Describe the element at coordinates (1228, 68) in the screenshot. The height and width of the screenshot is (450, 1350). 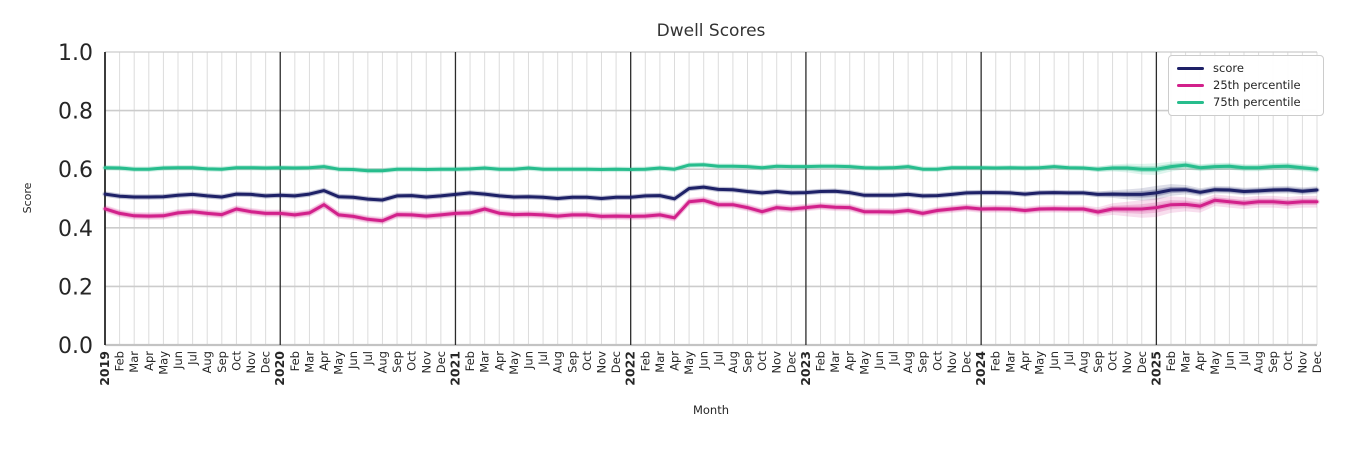
I see `legend-label-score: score` at that location.